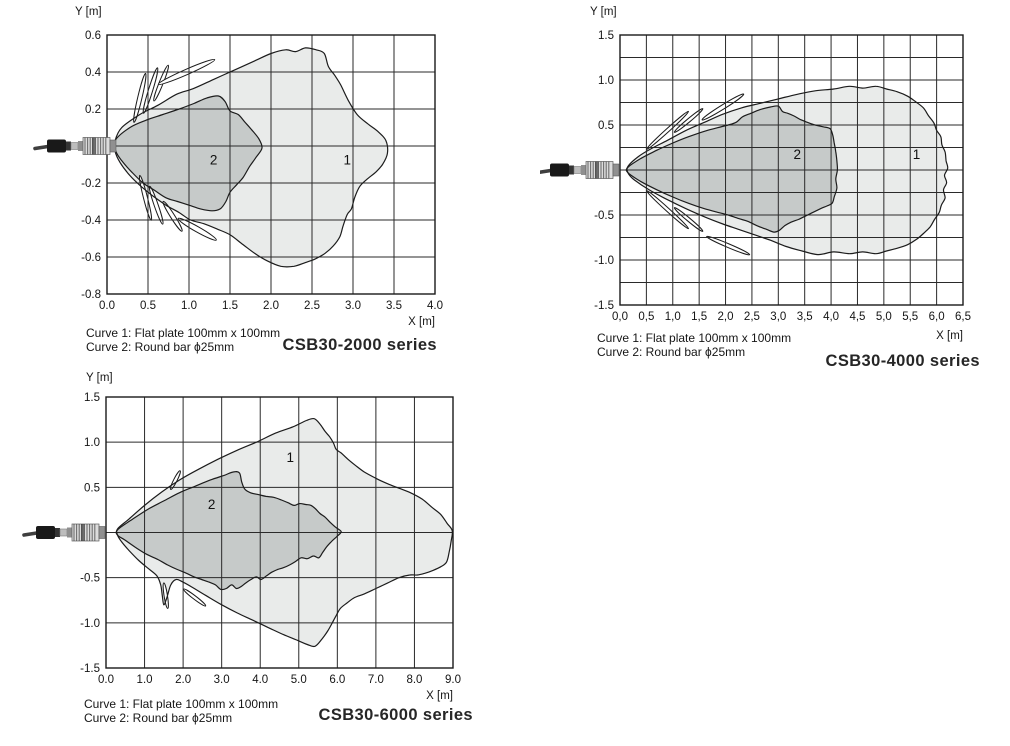 This screenshot has height=746, width=1010. I want to click on x-tick-label: 6,0, so click(937, 317).